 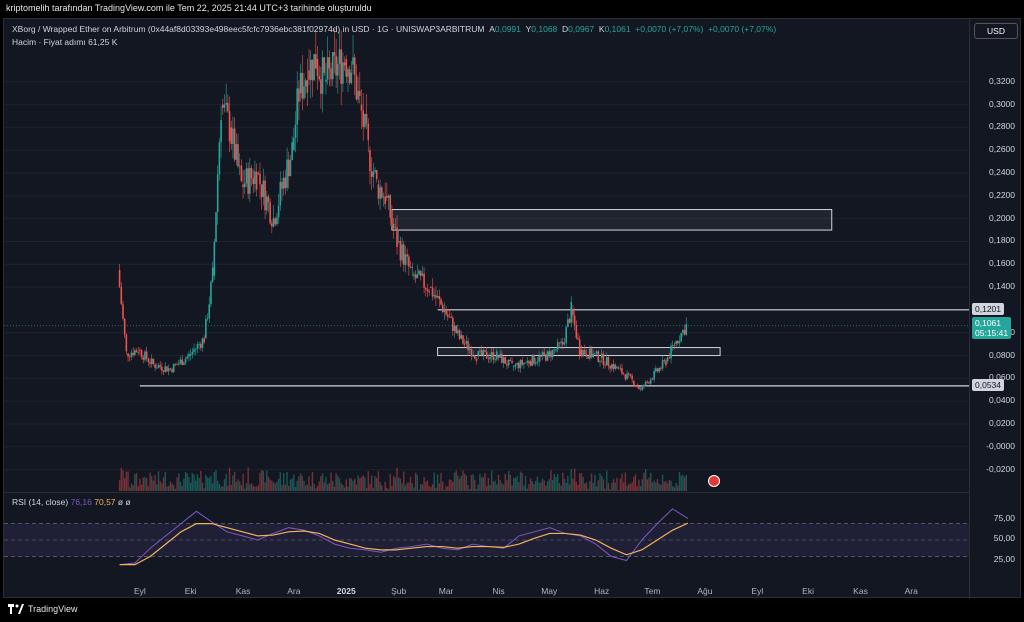 What do you see at coordinates (1000, 445) in the screenshot?
I see `price-tick-label: -0,0000` at bounding box center [1000, 445].